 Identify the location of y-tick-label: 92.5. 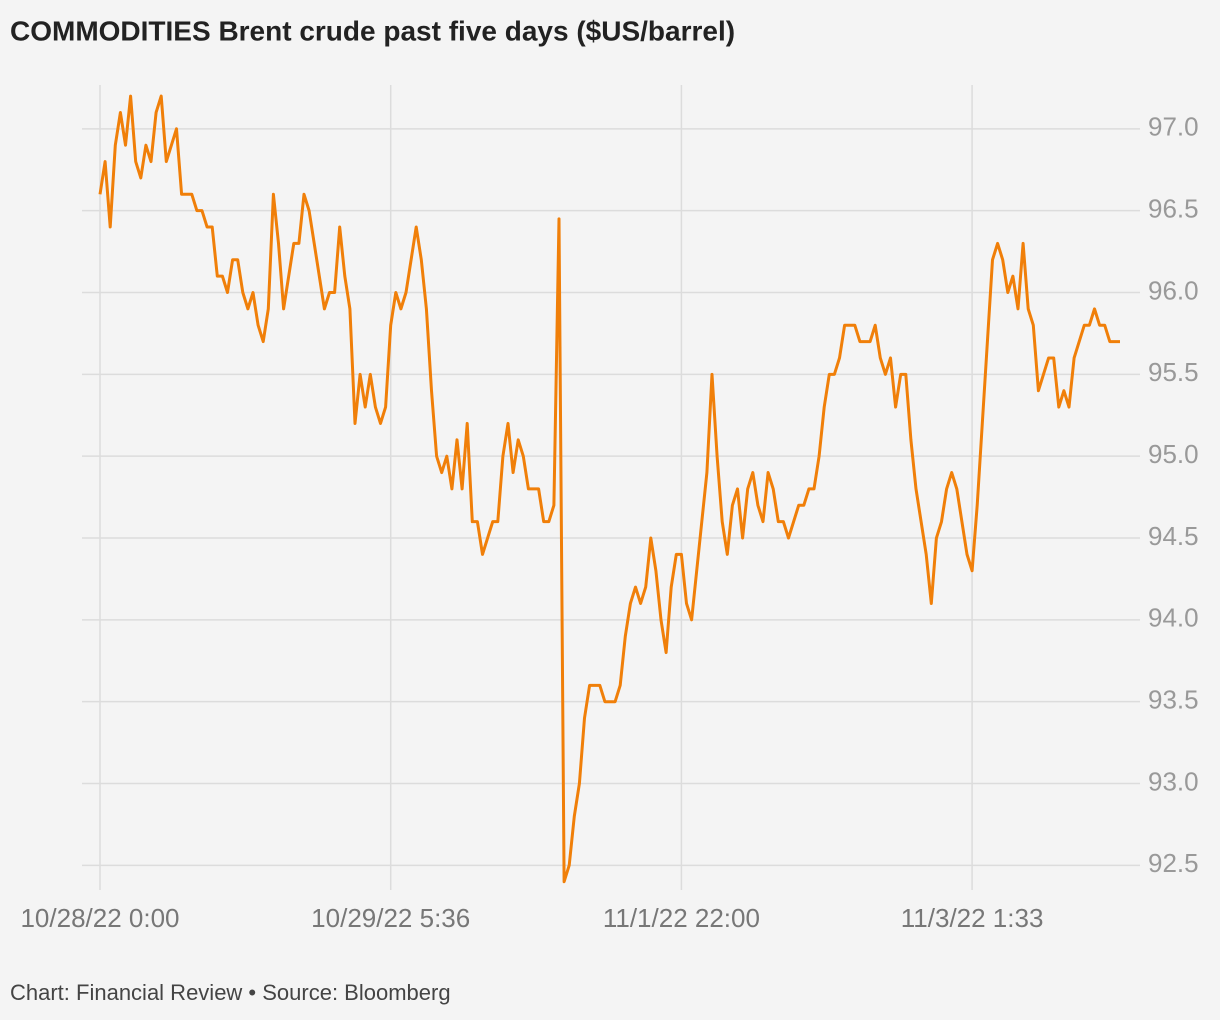
(1173, 863).